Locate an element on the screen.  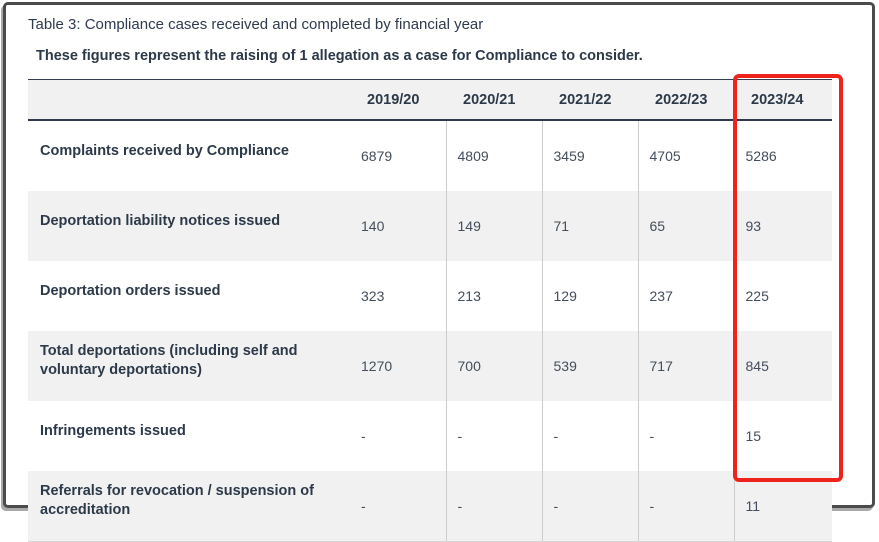
cell-value-highlighted: 225 is located at coordinates (782, 296).